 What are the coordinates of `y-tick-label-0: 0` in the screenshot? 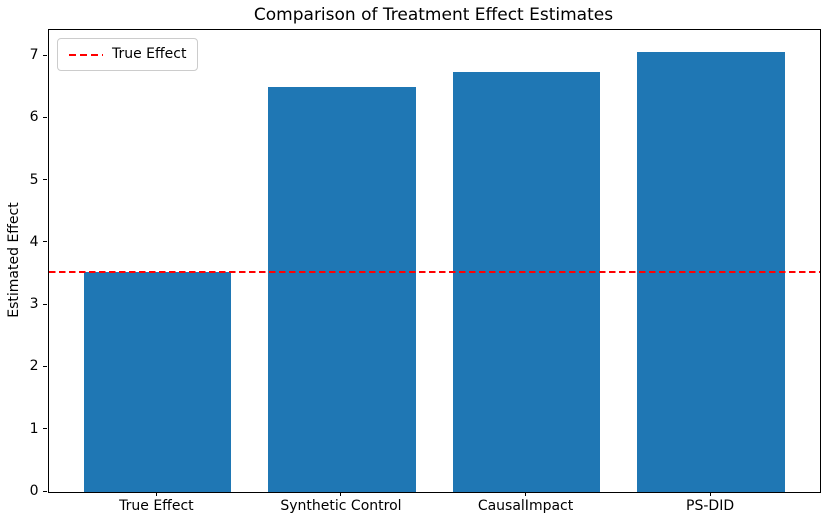 It's located at (34, 491).